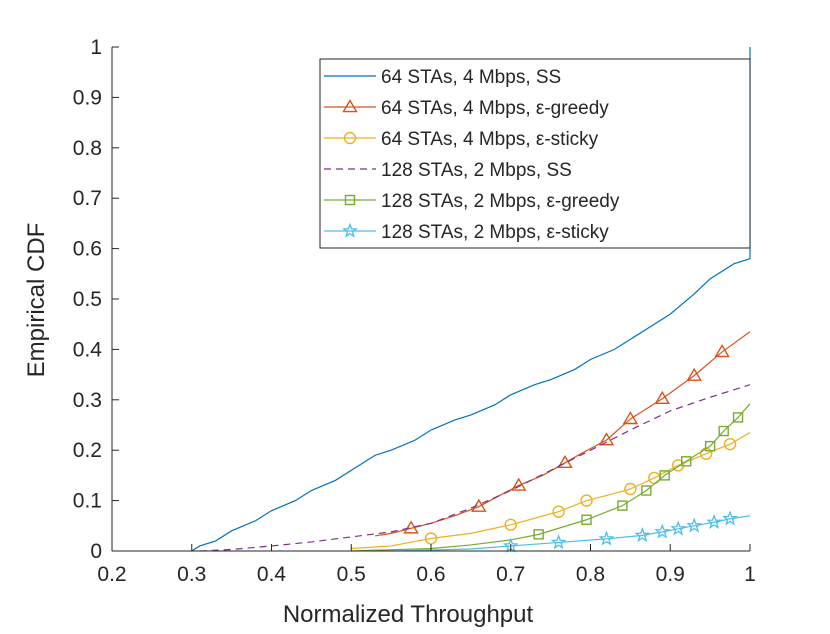 This screenshot has width=830, height=634. Describe the element at coordinates (490, 139) in the screenshot. I see `legend-label: 64 STAs, 4 Mbps, ε-sticky` at that location.